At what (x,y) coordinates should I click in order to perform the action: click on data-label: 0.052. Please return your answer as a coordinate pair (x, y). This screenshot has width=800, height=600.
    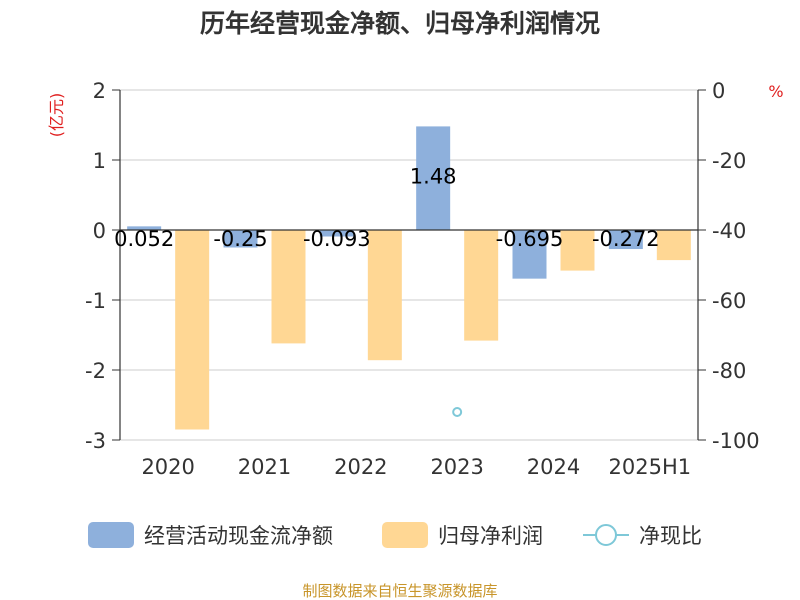
    Looking at the image, I should click on (144, 239).